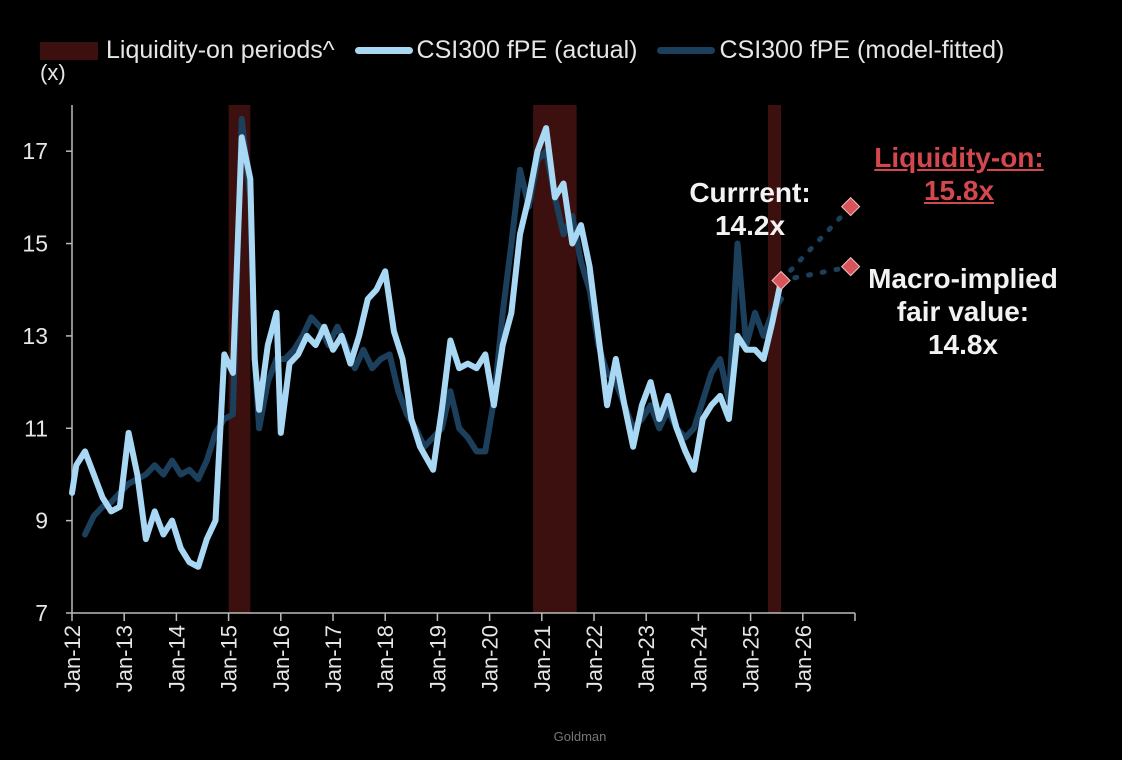 This screenshot has width=1122, height=760. What do you see at coordinates (751, 658) in the screenshot?
I see `x-tick-label-13: Jan-25` at bounding box center [751, 658].